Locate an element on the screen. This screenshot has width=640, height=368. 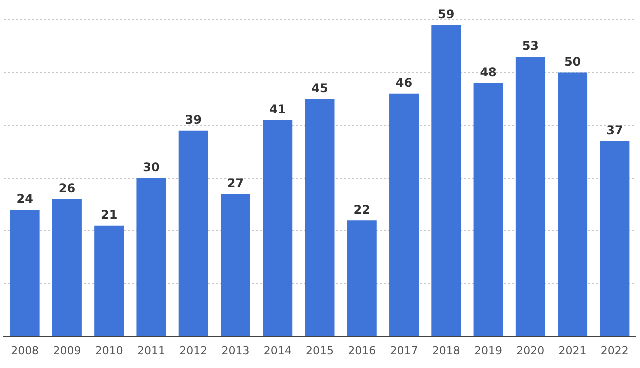
data-label: 53 is located at coordinates (531, 46).